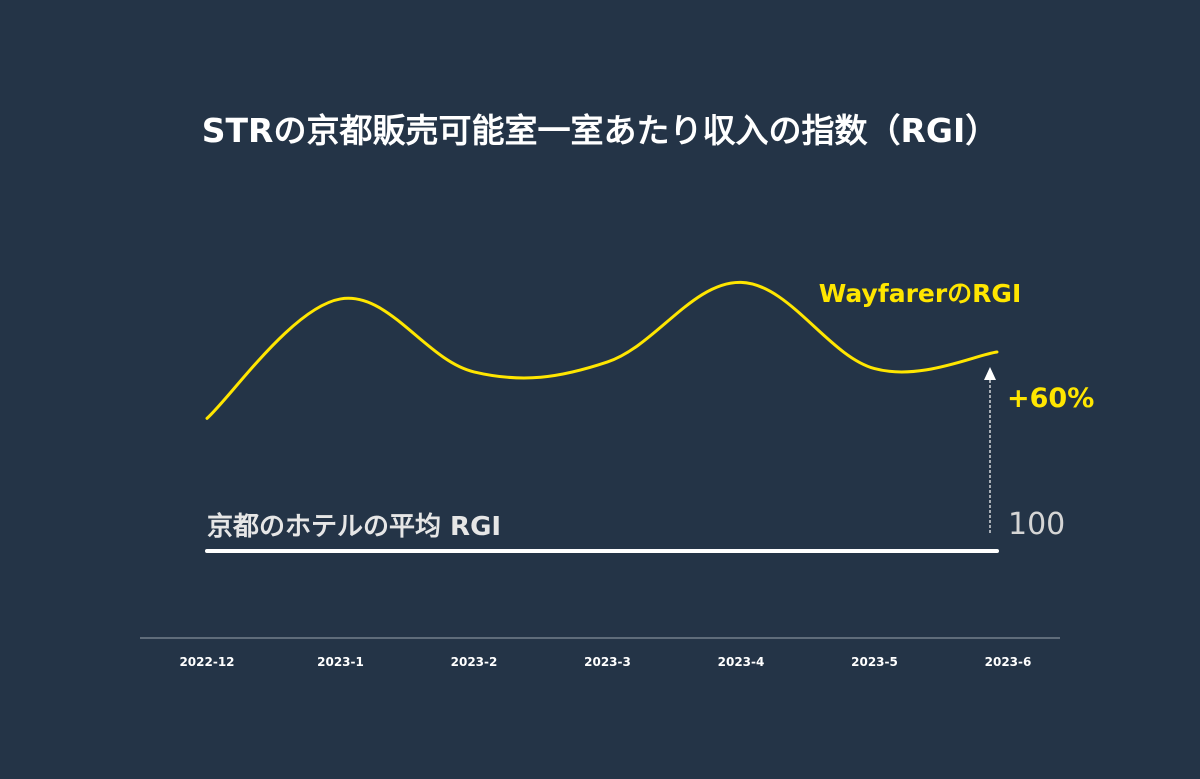  Describe the element at coordinates (1050, 398) in the screenshot. I see `difference-annotation: +60%` at that location.